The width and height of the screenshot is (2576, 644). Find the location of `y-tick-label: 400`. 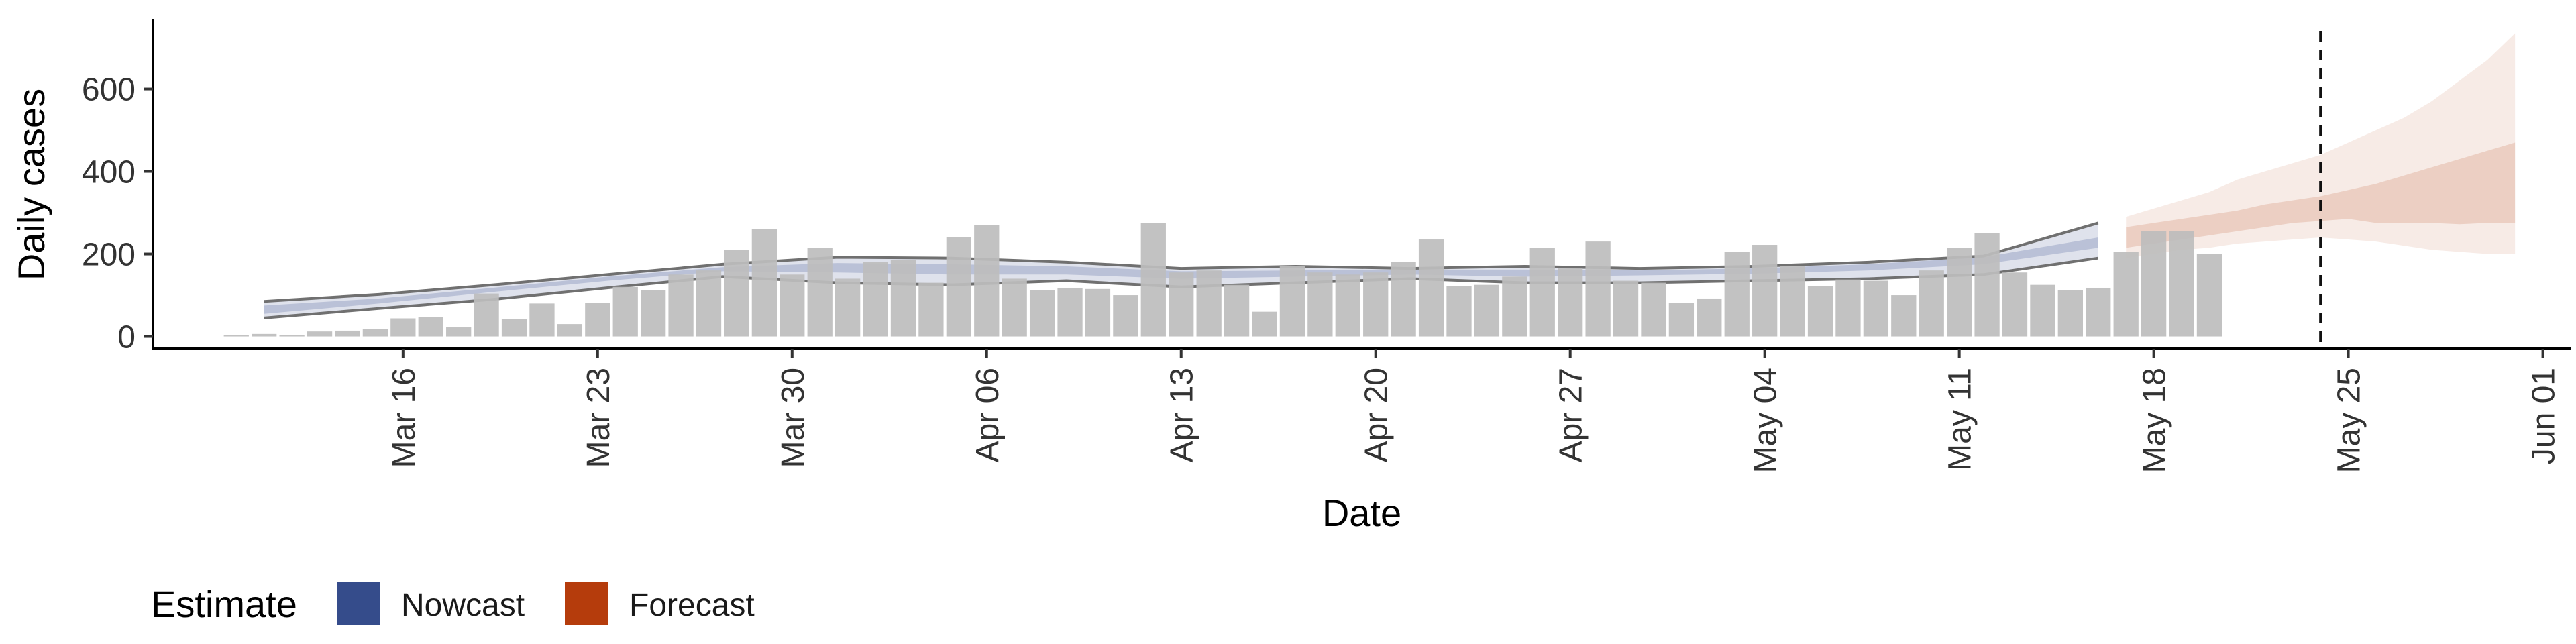

y-tick-label: 400 is located at coordinates (109, 173).